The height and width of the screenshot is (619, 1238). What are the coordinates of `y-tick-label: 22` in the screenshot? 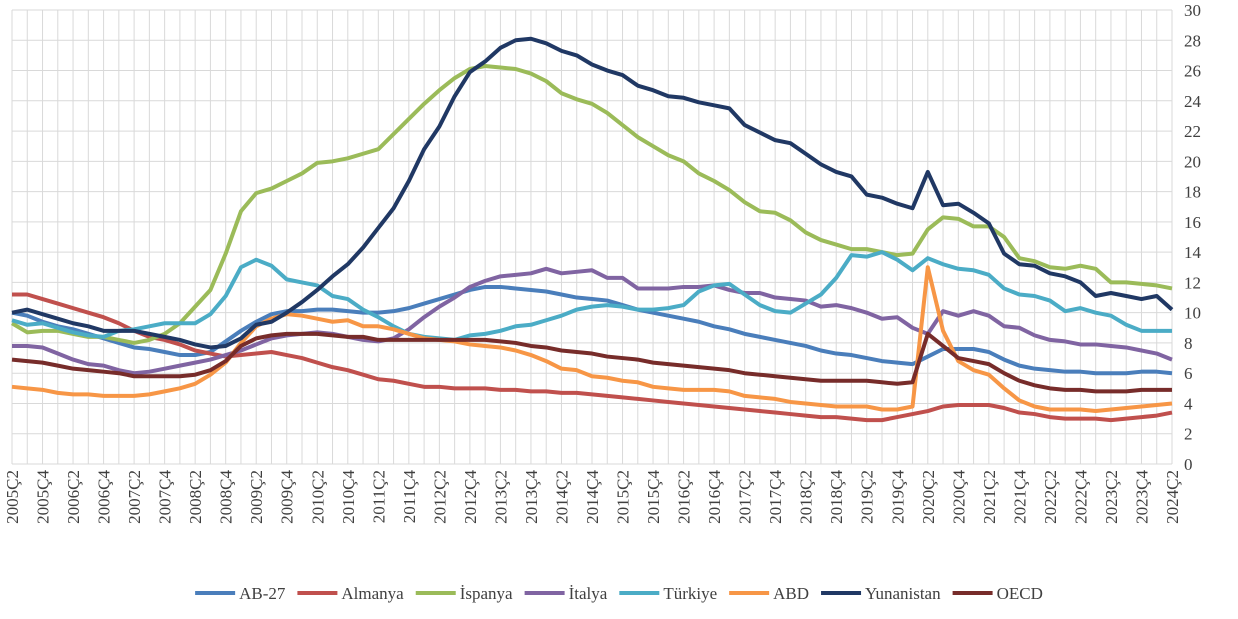 It's located at (1192, 131).